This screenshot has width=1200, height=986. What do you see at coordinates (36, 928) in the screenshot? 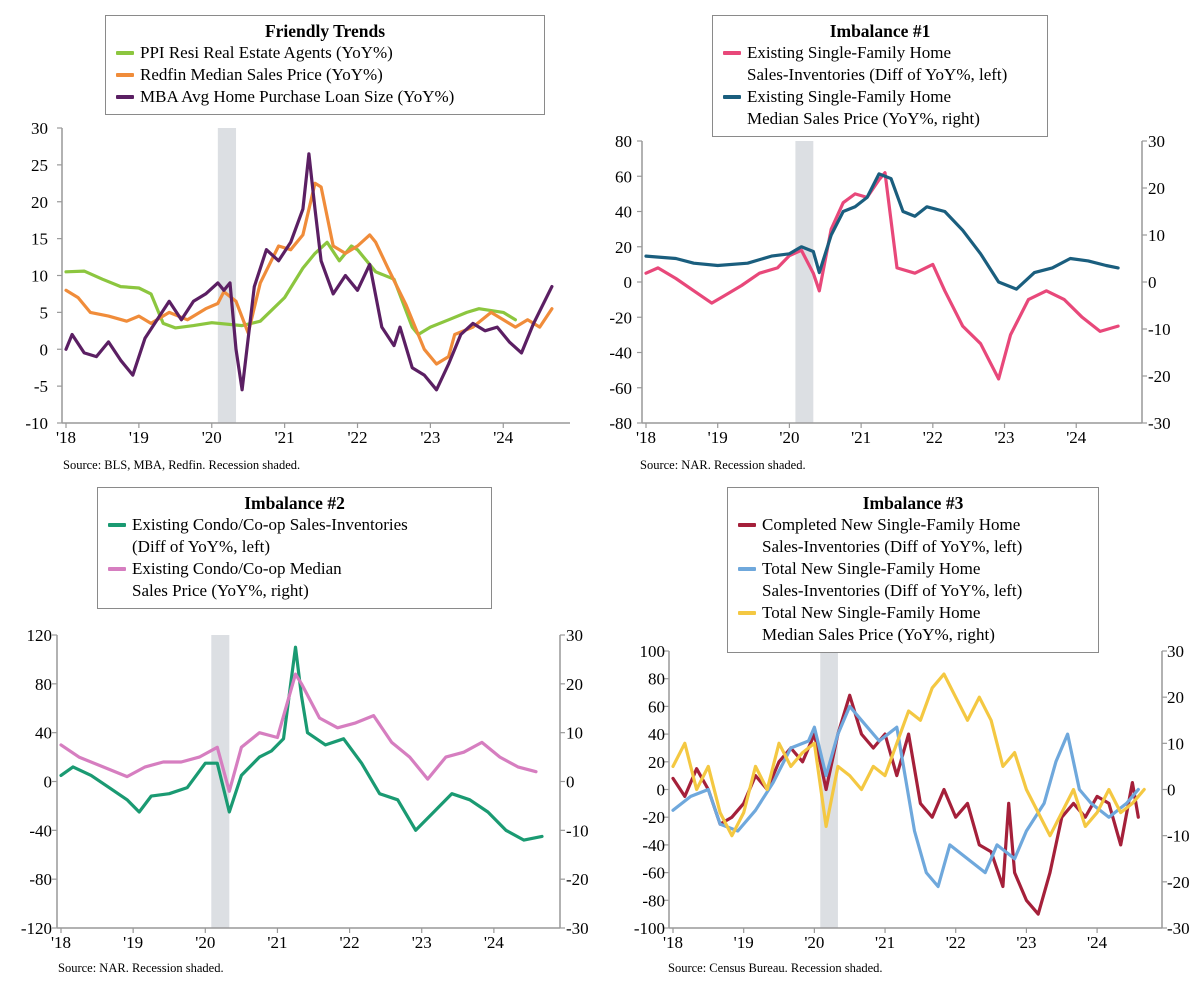
I see `y-tick-label-left: -120` at bounding box center [36, 928].